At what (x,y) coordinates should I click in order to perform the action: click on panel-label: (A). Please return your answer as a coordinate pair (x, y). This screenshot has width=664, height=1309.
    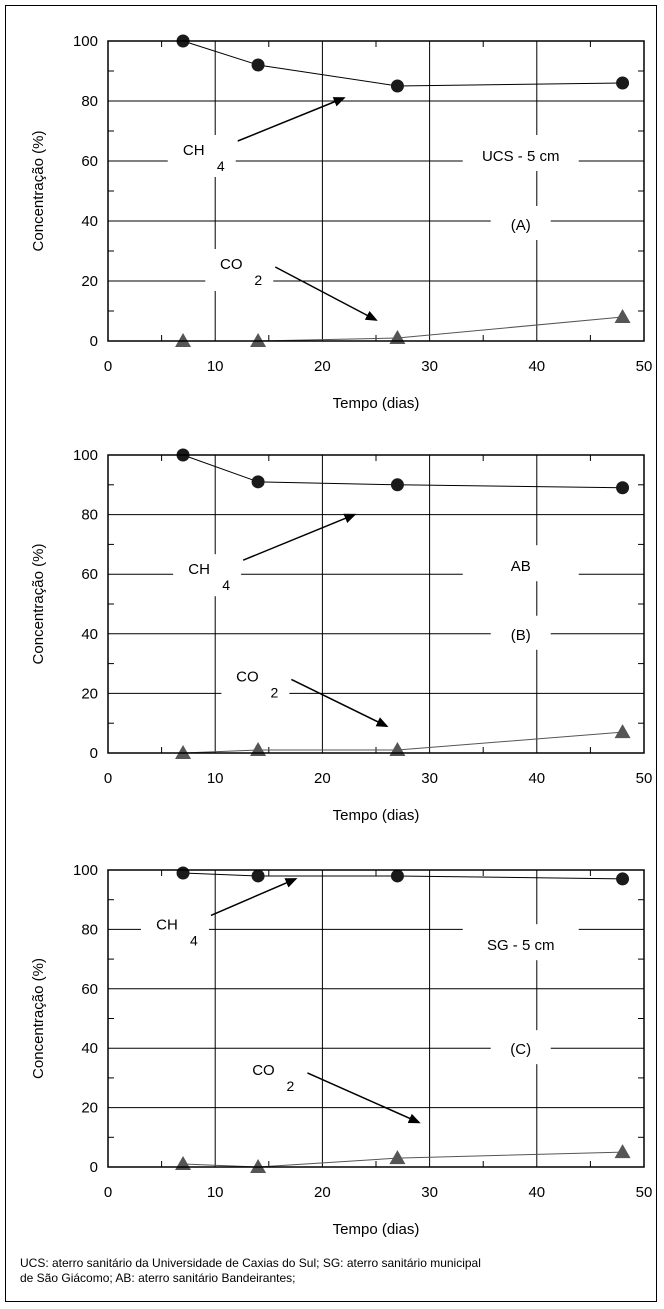
    Looking at the image, I should click on (521, 225).